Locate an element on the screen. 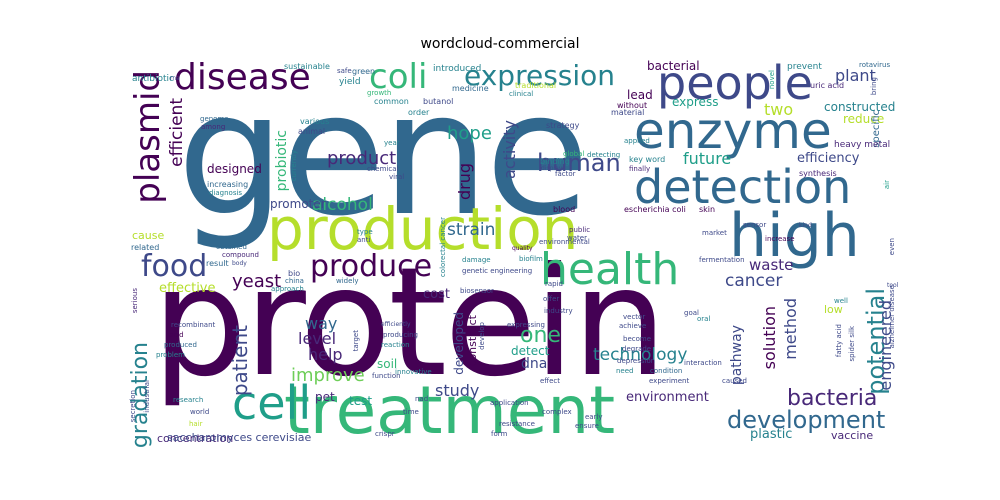 This screenshot has height=500, width=1000. word: future is located at coordinates (707, 158).